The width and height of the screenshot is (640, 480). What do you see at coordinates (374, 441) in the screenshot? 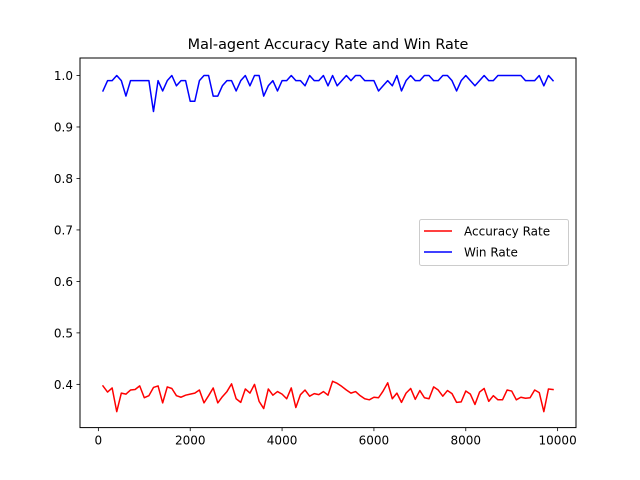
I see `x-tick-label: 6000` at bounding box center [374, 441].